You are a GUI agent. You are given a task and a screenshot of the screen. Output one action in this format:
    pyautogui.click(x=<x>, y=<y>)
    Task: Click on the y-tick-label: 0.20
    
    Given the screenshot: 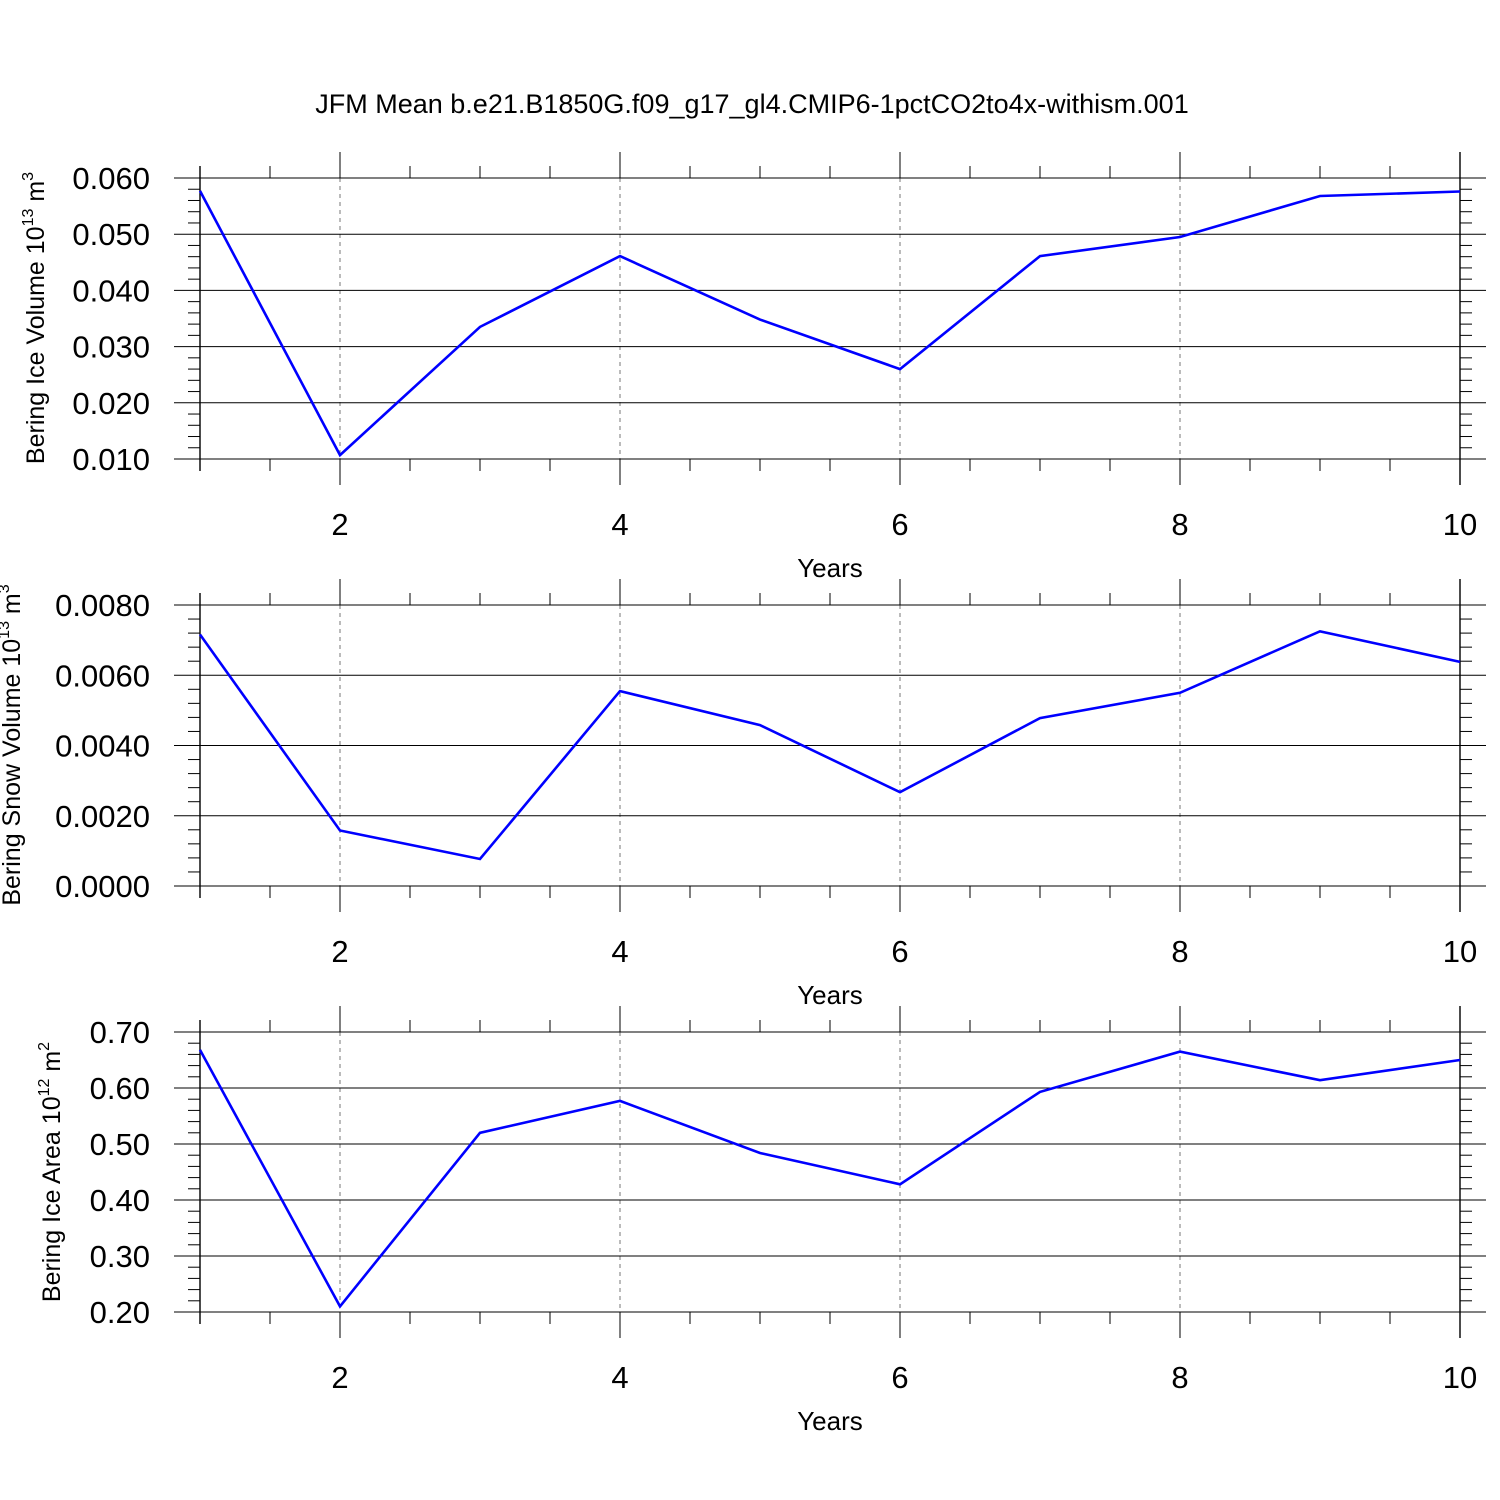 What is the action you would take?
    pyautogui.click(x=120, y=1312)
    